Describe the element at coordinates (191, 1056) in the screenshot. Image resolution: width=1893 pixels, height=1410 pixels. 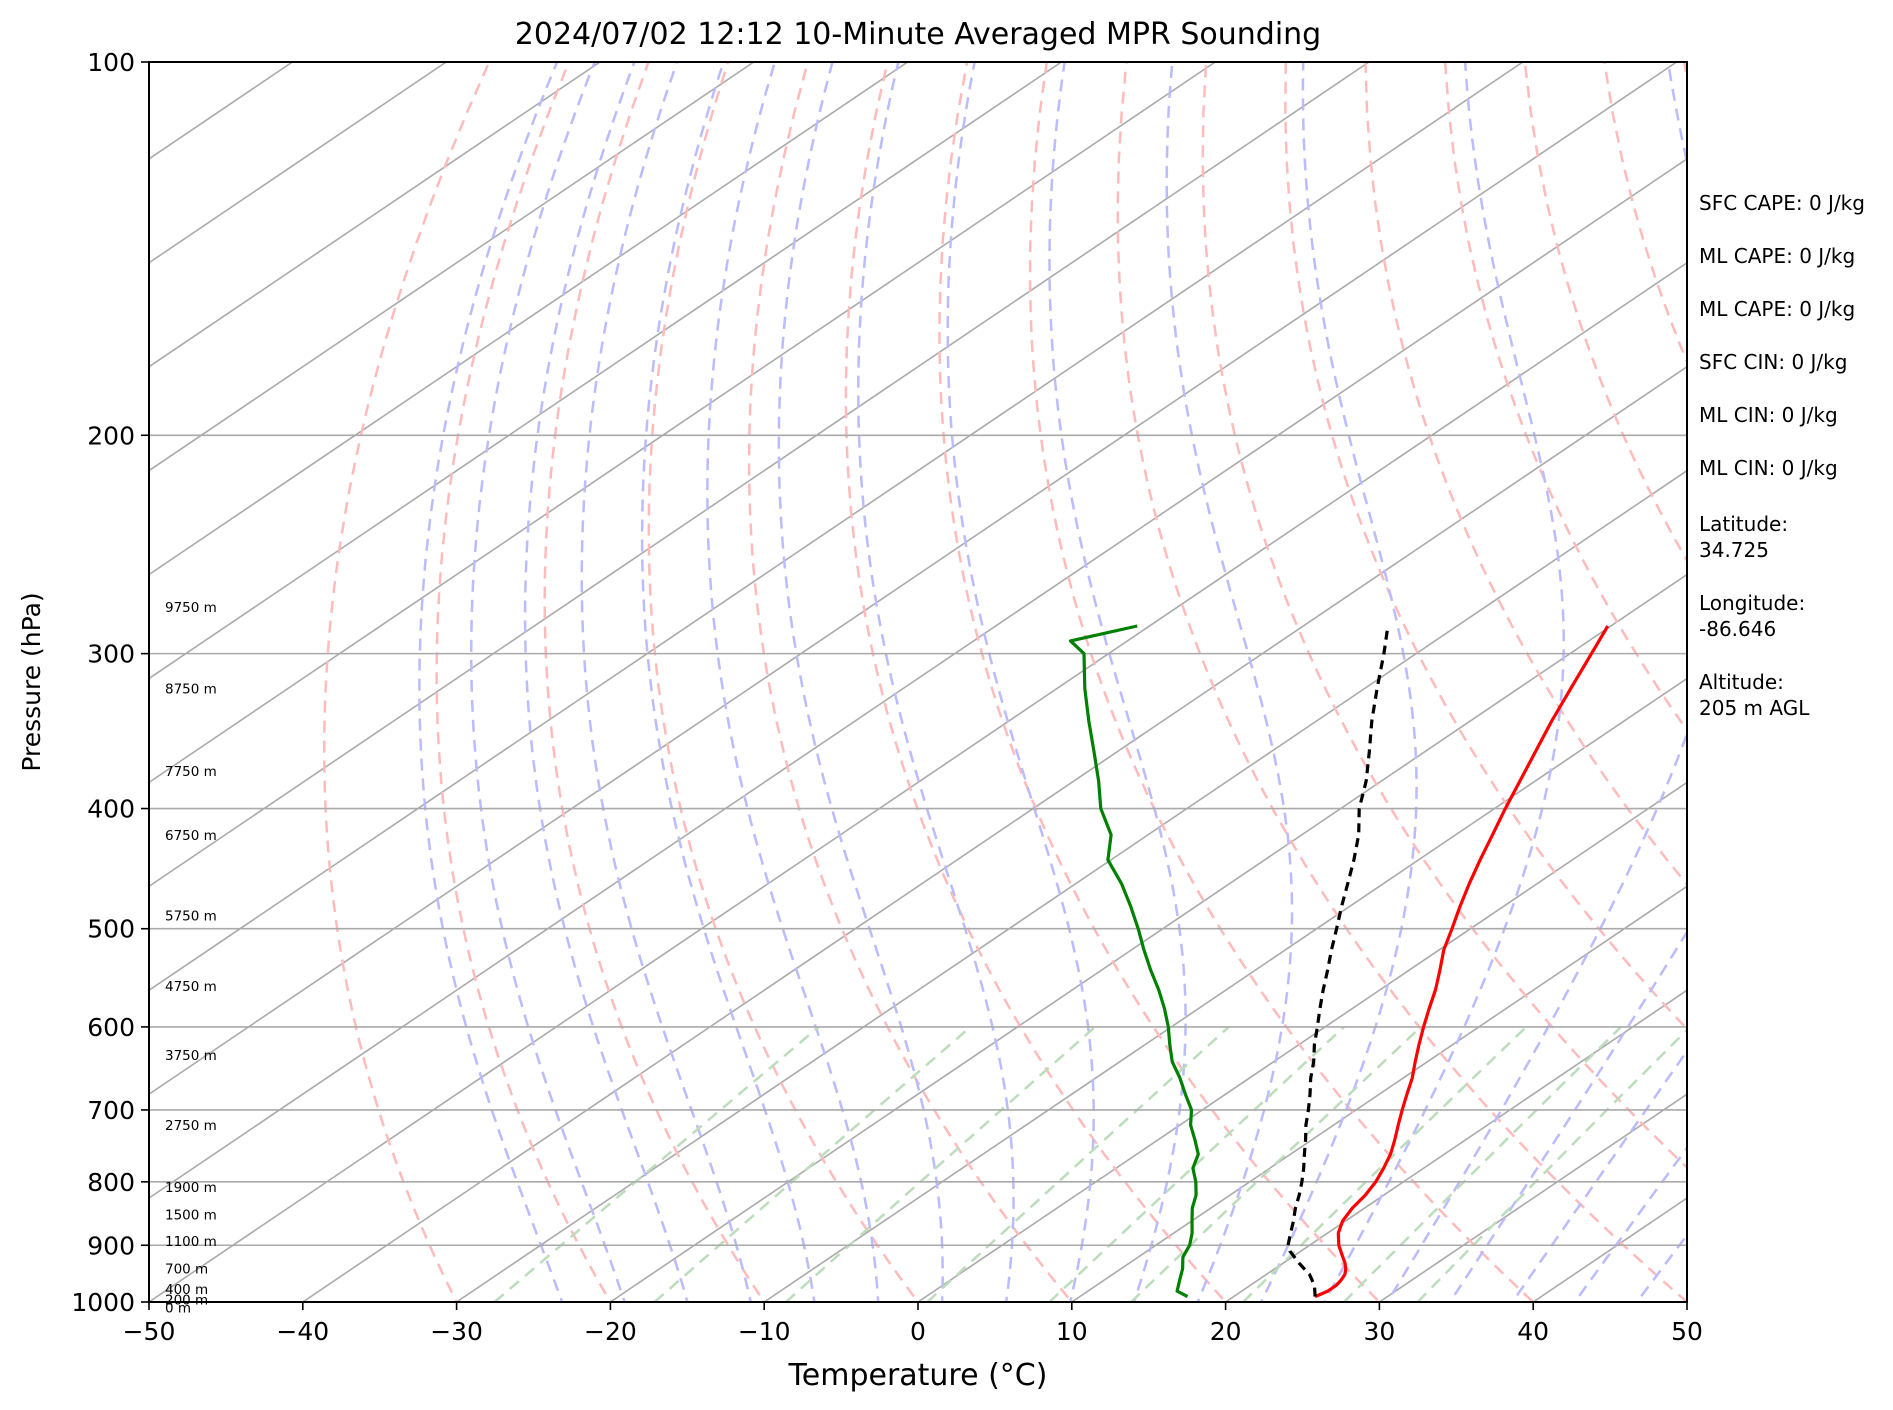
I see `height-label: 3750 m` at that location.